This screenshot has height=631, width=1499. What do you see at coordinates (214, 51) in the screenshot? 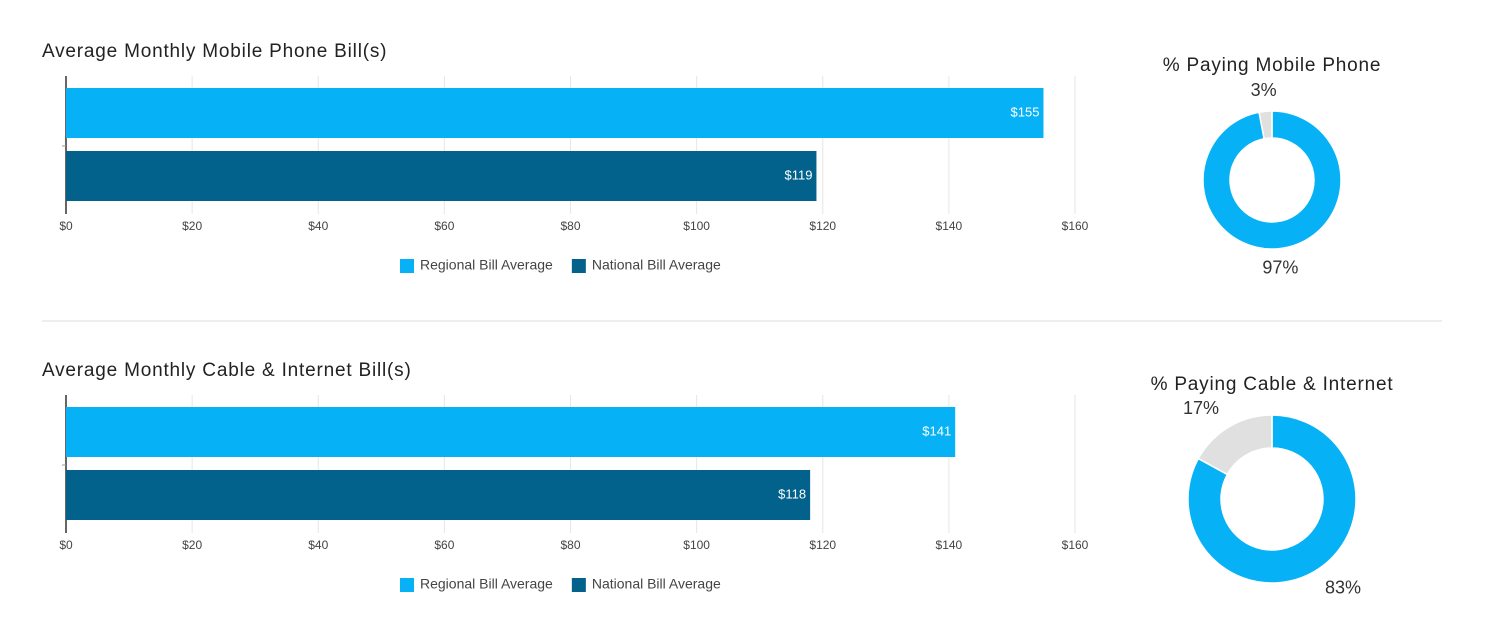
I see `chart-title: Average Monthly Mobile Phone Bill(s)` at bounding box center [214, 51].